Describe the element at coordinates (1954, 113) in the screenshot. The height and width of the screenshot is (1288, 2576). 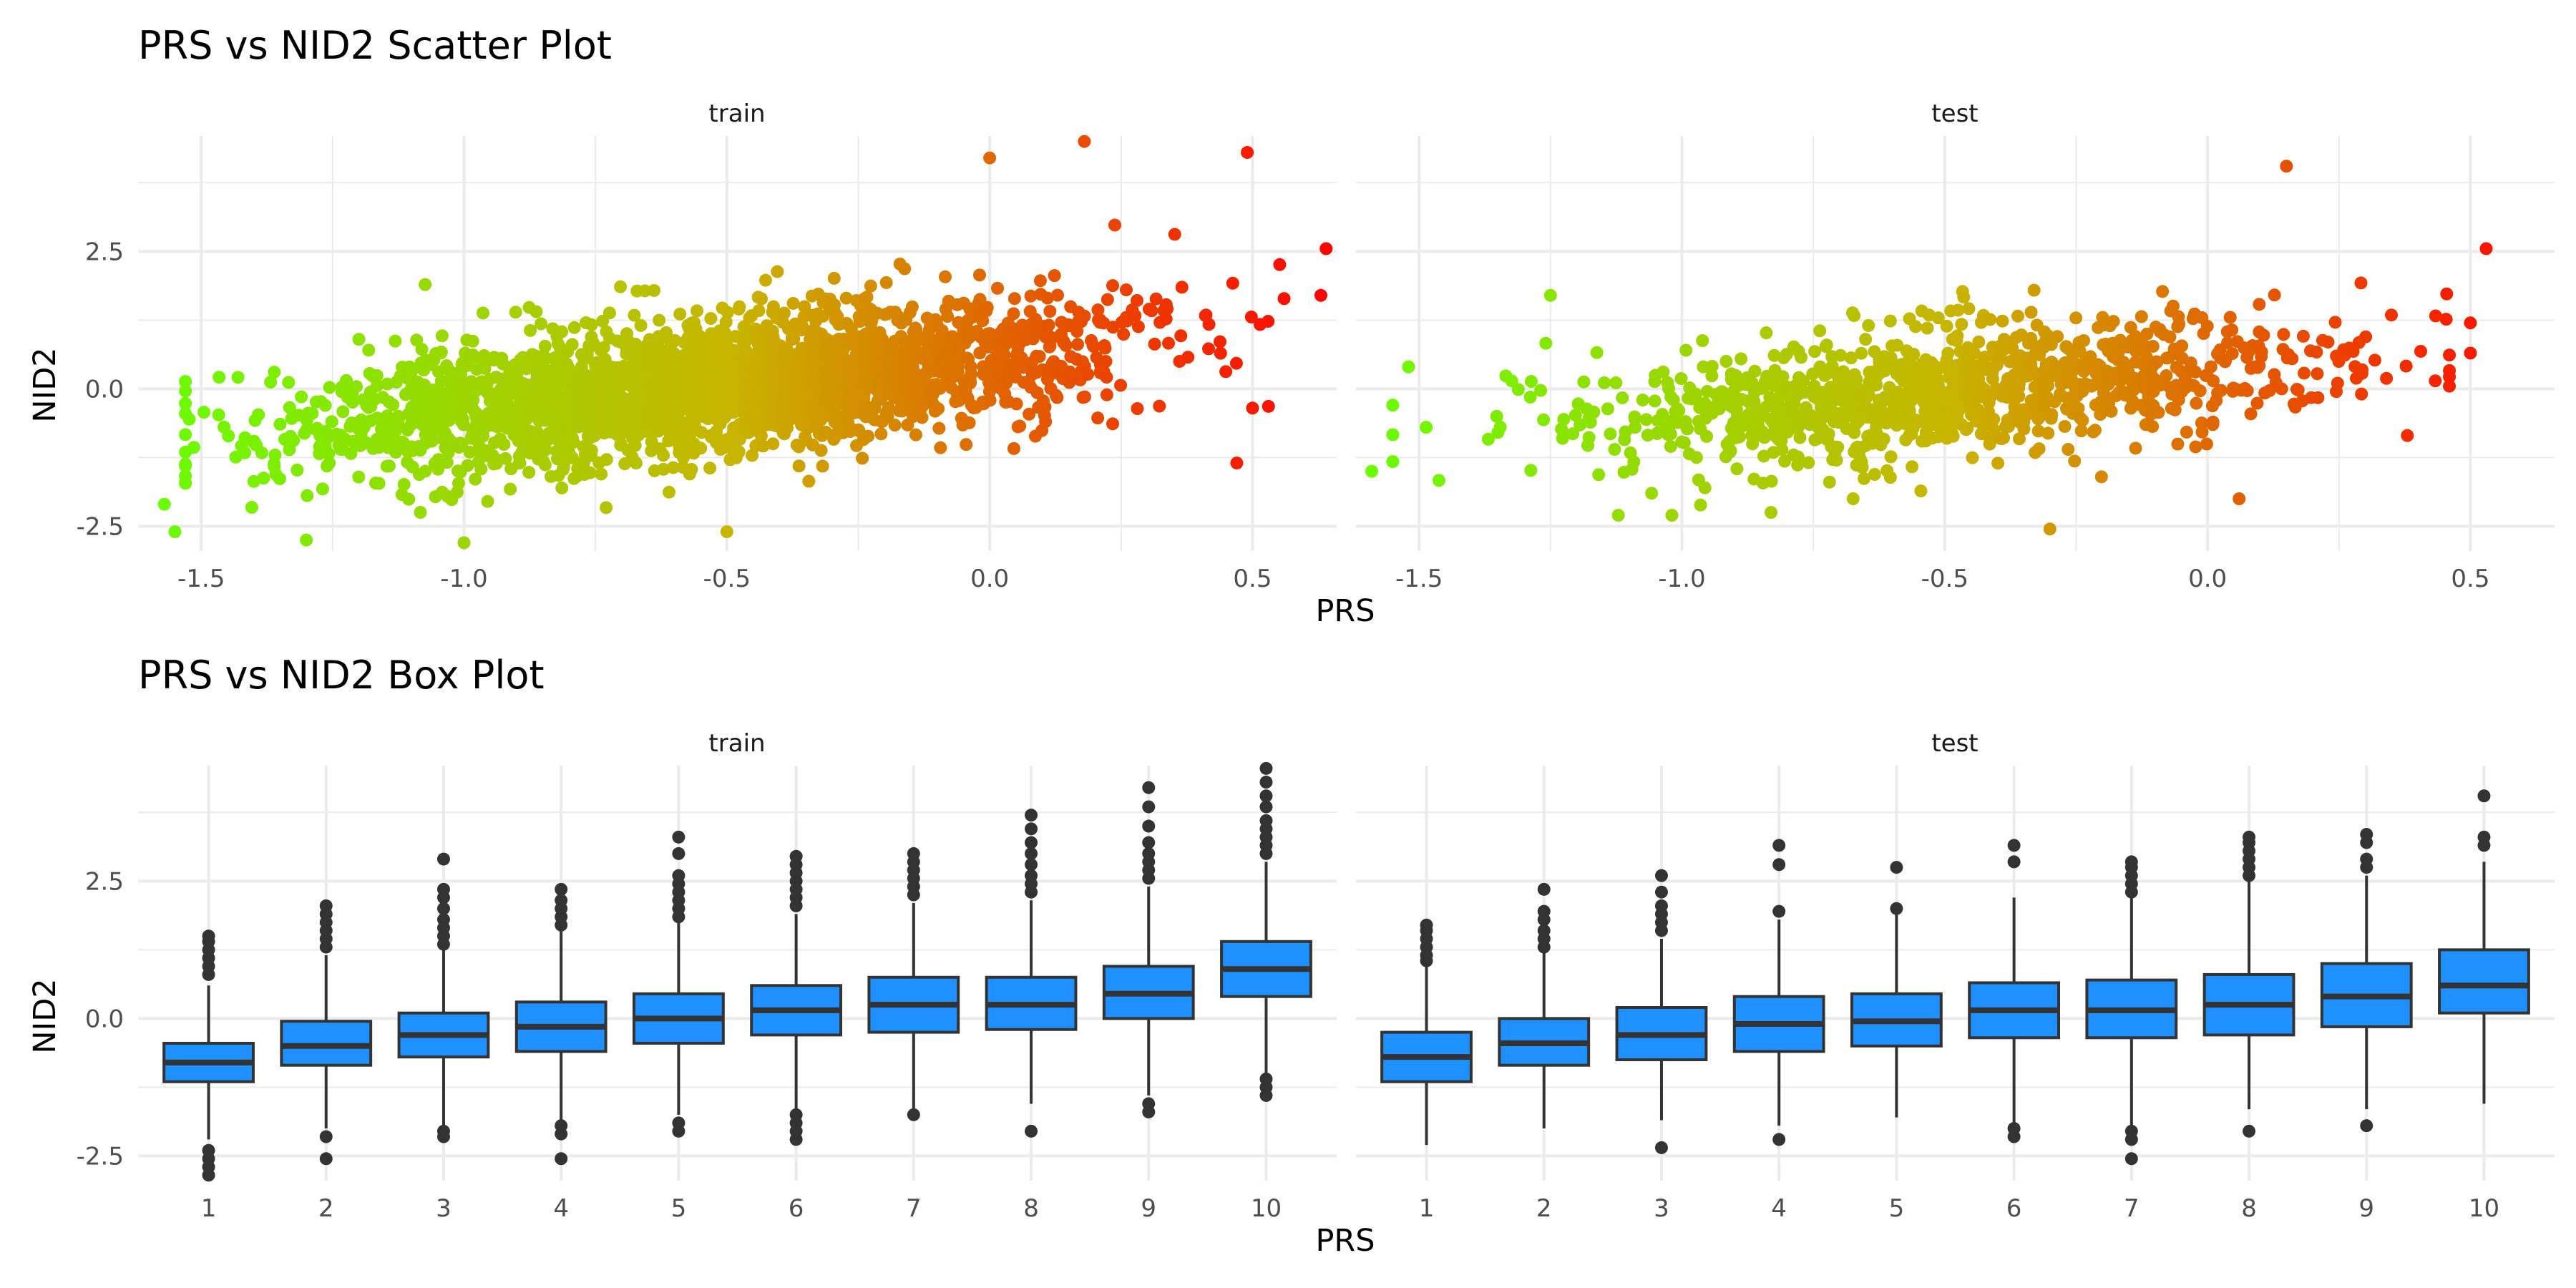
I see `scatter-facet-label-test: test` at that location.